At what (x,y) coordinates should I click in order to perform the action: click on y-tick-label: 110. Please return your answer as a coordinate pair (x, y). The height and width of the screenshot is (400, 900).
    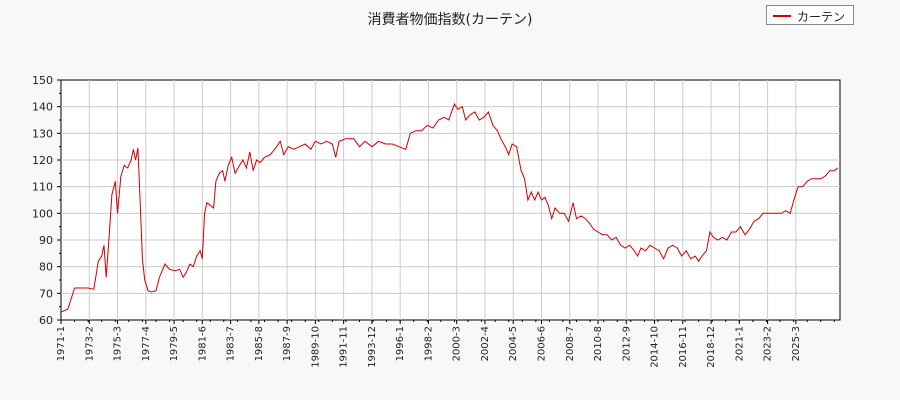
    Looking at the image, I should click on (42, 187).